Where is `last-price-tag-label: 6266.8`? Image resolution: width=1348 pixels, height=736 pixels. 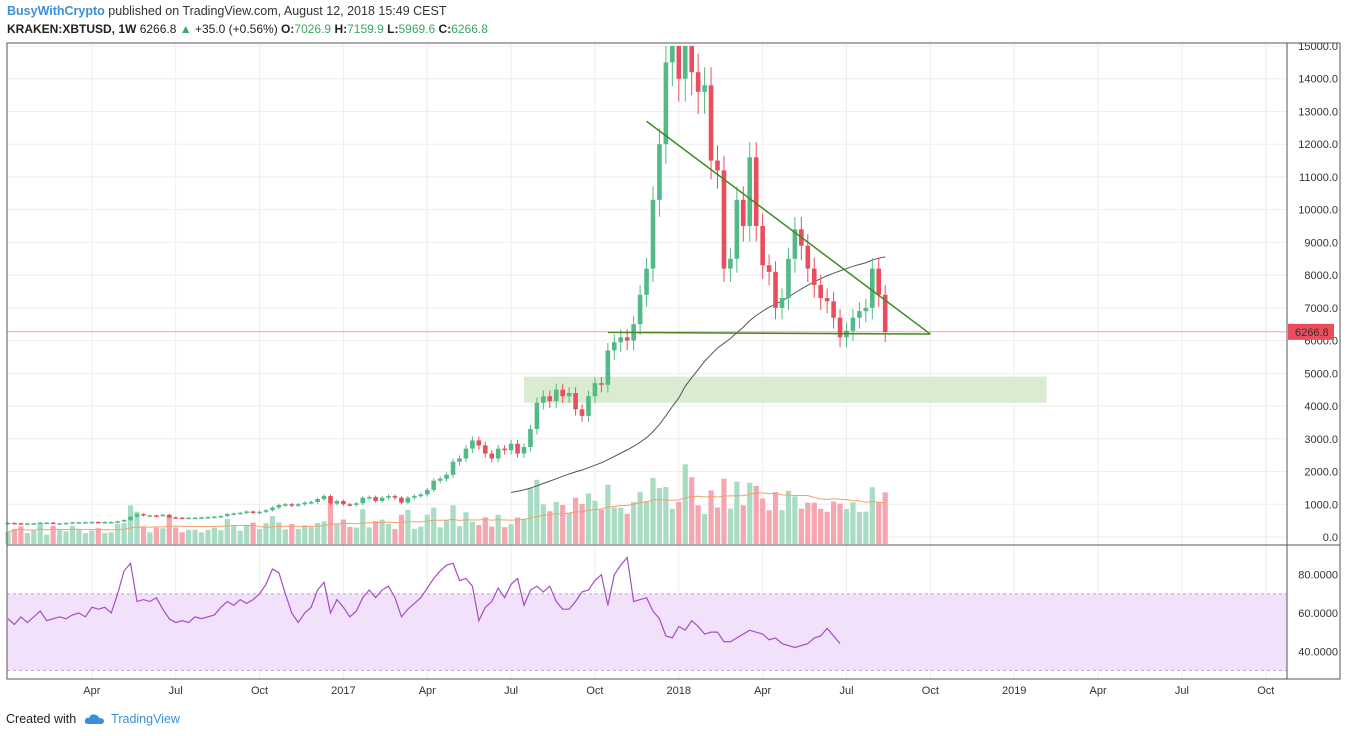 last-price-tag-label: 6266.8 is located at coordinates (1312, 333).